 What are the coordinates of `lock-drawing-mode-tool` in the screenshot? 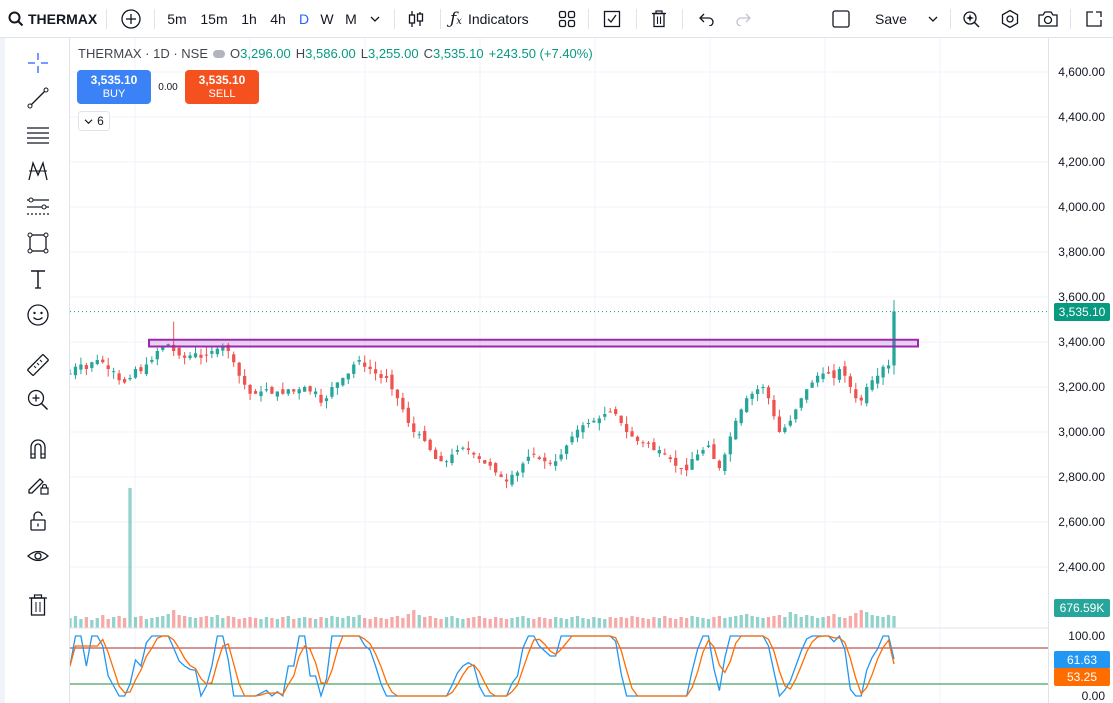 It's located at (38, 487).